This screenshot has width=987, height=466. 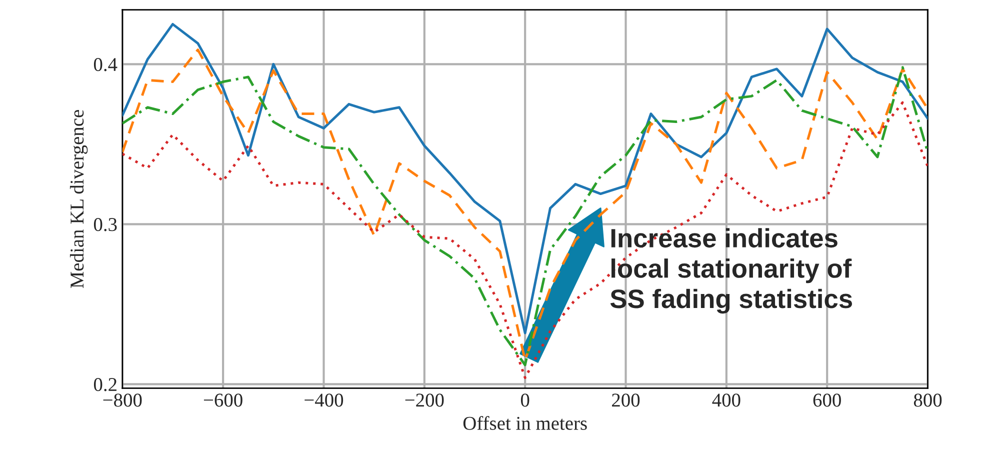 I want to click on x-tick-label: −400, so click(x=324, y=400).